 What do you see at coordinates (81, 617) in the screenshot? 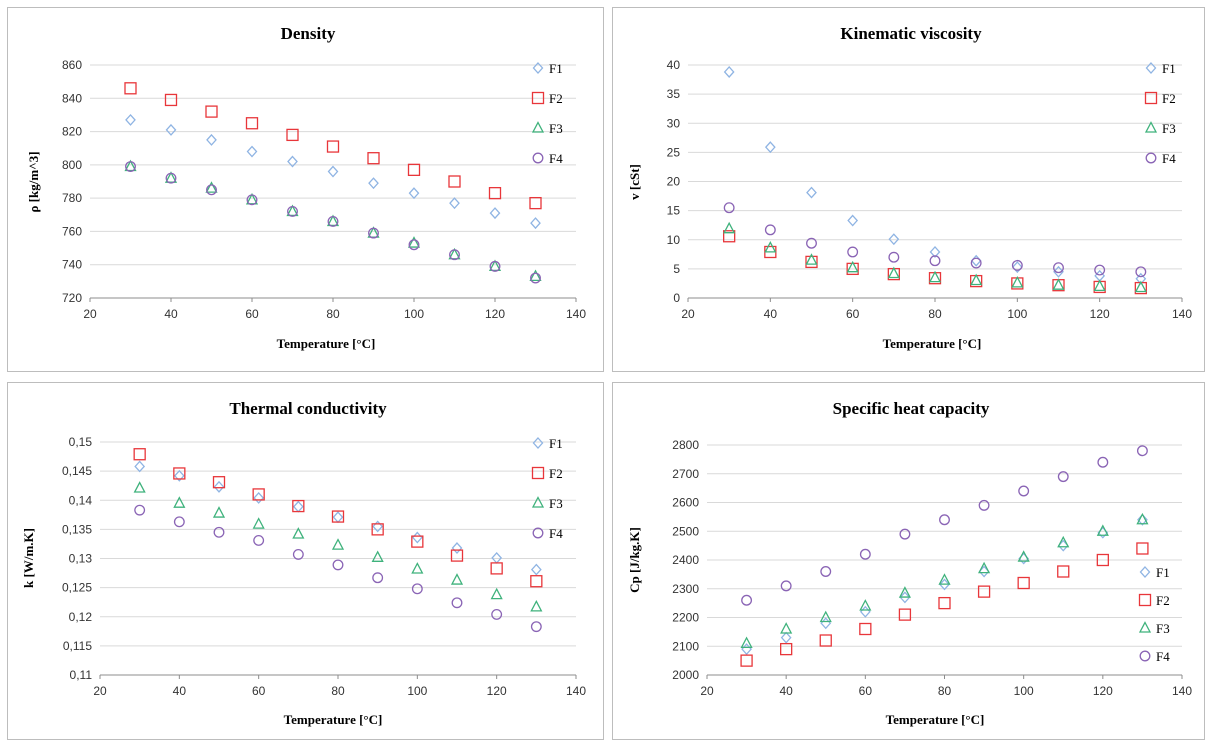
I see `y-tick-label: 0,12` at bounding box center [81, 617].